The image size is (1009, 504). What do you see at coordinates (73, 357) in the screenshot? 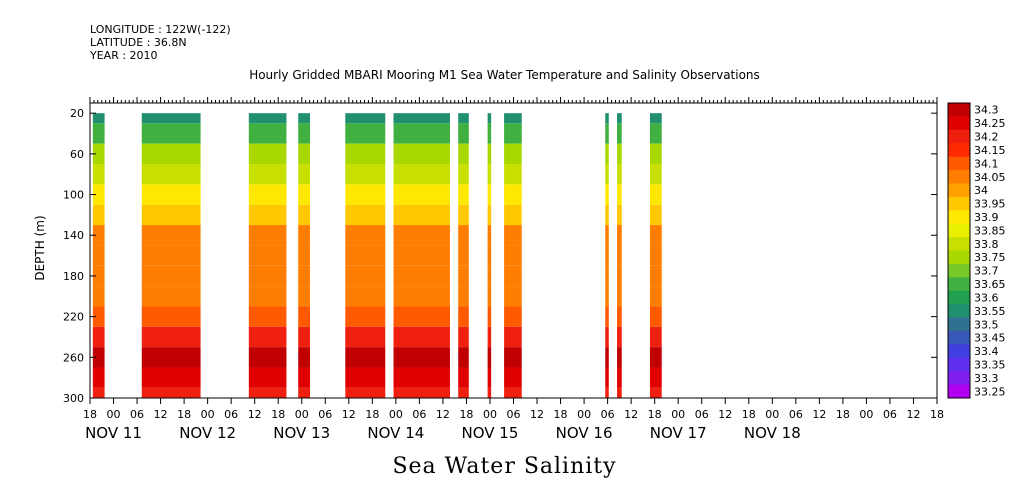
I see `y-tick-label: 260` at bounding box center [73, 357].